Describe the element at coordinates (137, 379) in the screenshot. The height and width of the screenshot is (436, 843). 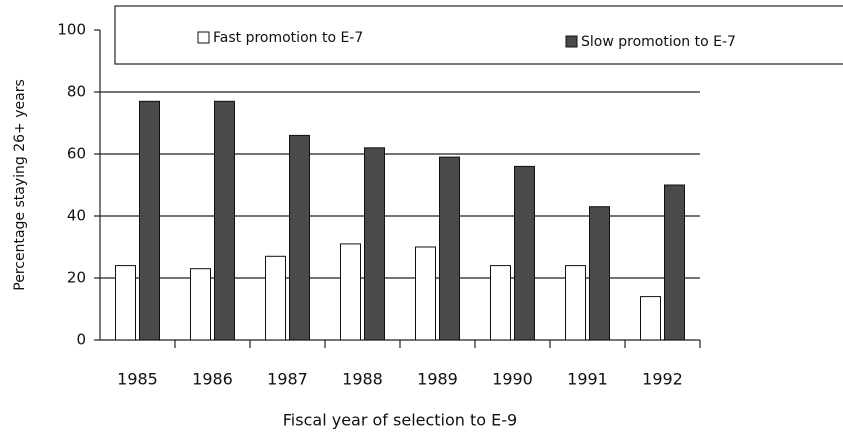
I see `x-tick-label: 1985` at that location.